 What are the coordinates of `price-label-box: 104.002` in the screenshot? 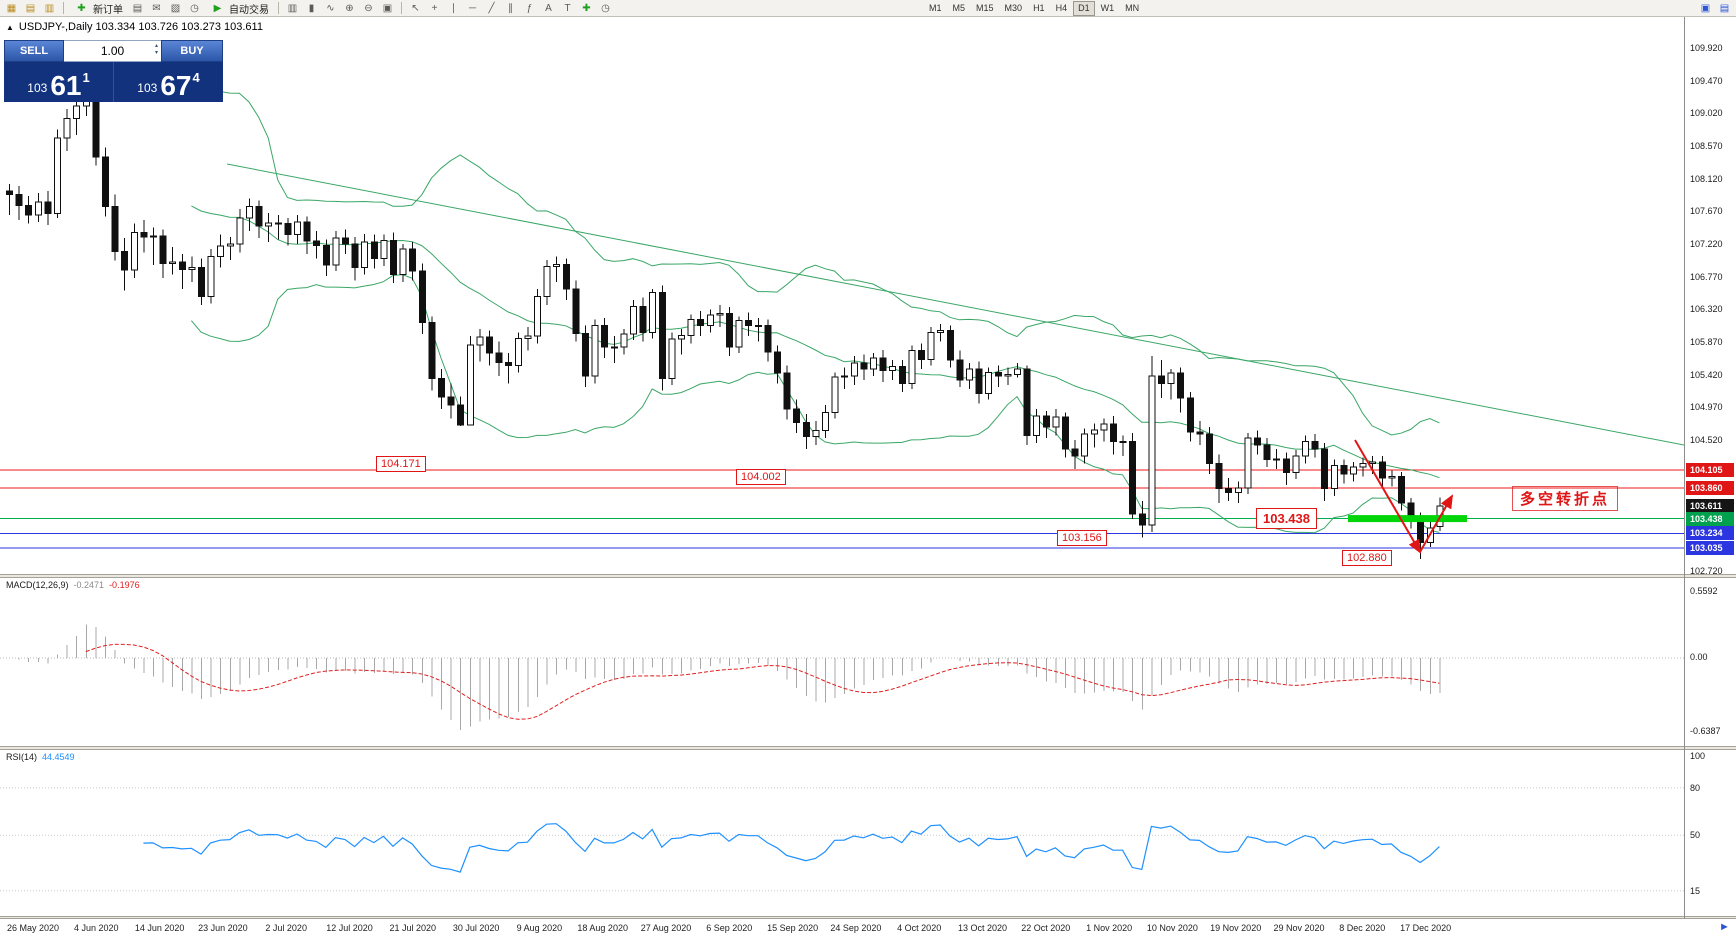 It's located at (761, 476).